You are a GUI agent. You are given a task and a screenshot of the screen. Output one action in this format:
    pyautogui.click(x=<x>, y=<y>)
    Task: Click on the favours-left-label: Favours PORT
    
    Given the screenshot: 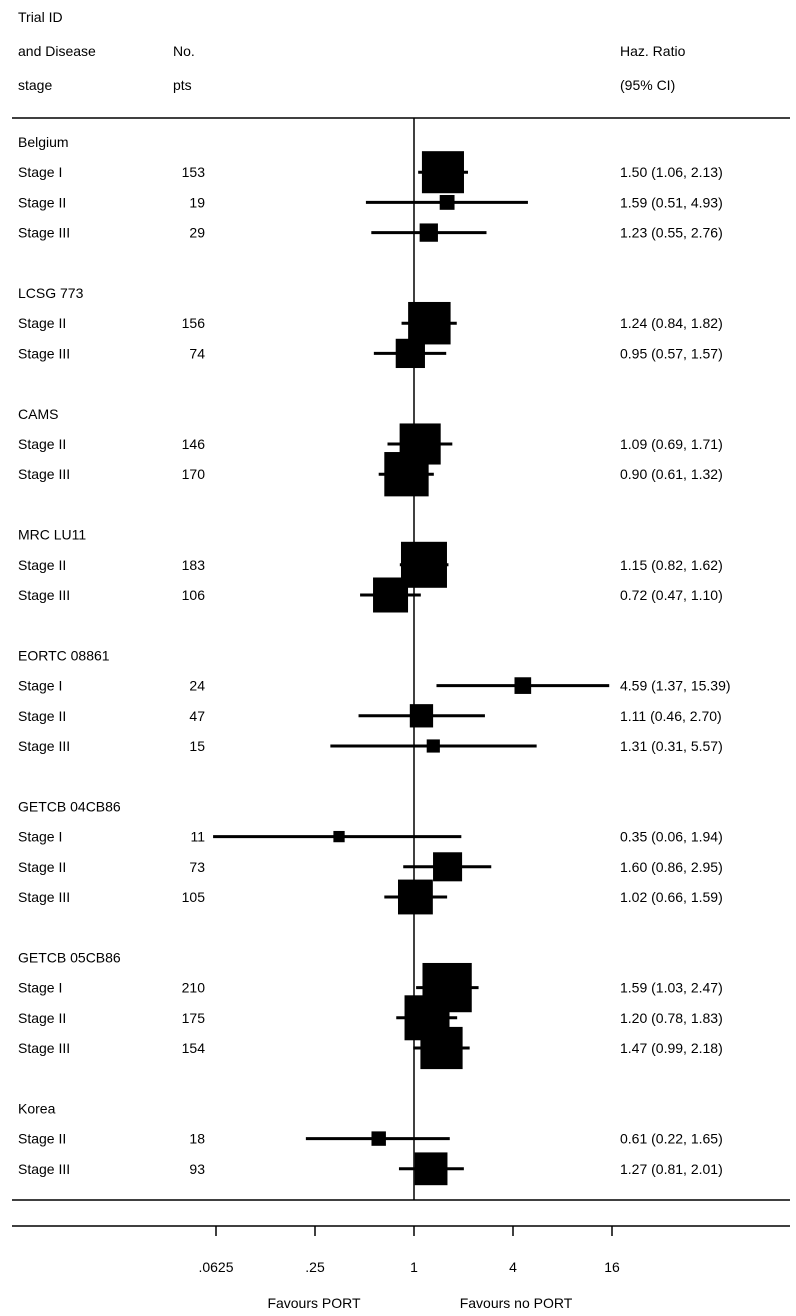 What is the action you would take?
    pyautogui.click(x=314, y=1303)
    